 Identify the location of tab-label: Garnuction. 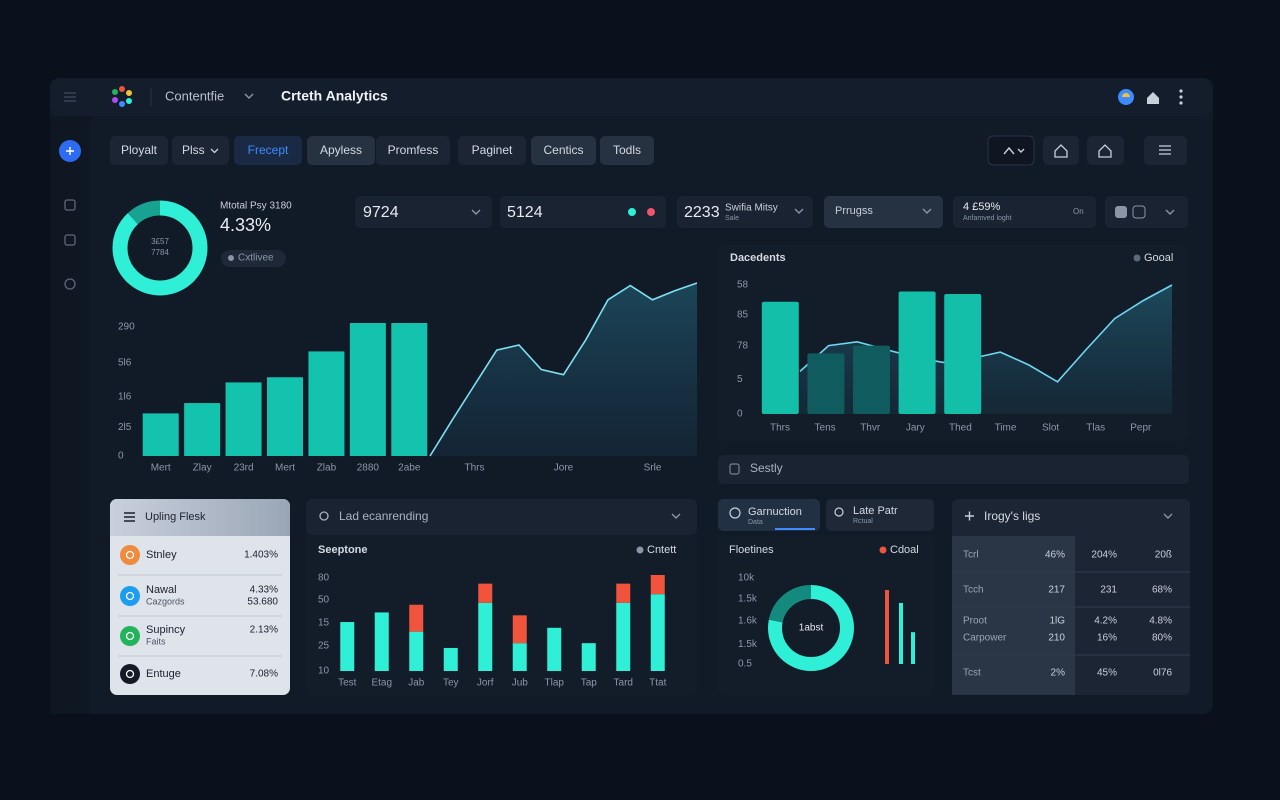
(775, 512).